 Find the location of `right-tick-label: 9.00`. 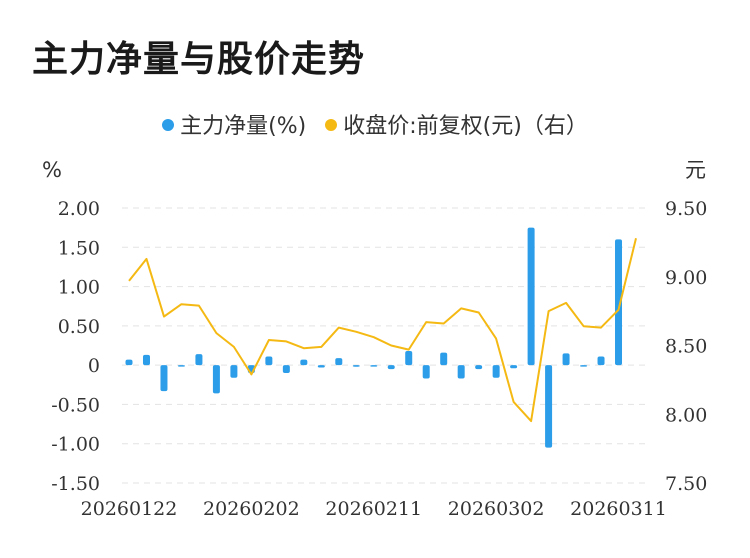

right-tick-label: 9.00 is located at coordinates (686, 278).